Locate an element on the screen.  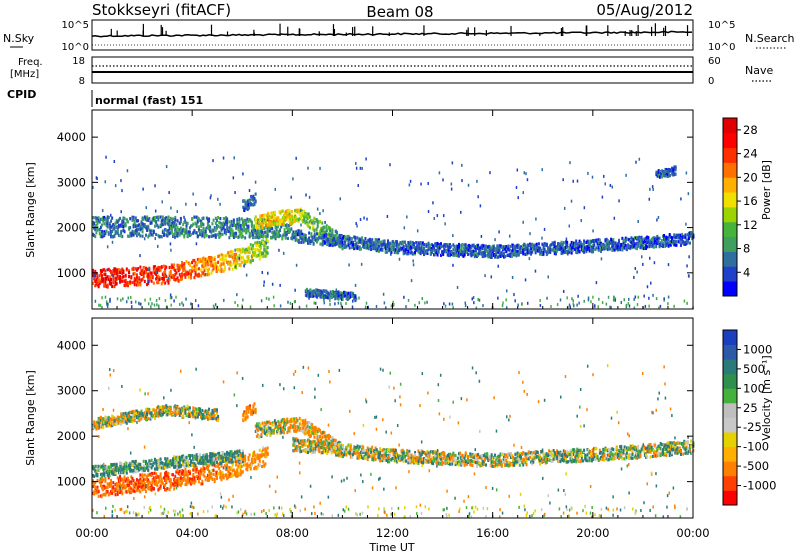
colorbar-swatch is located at coordinates (730, 259).